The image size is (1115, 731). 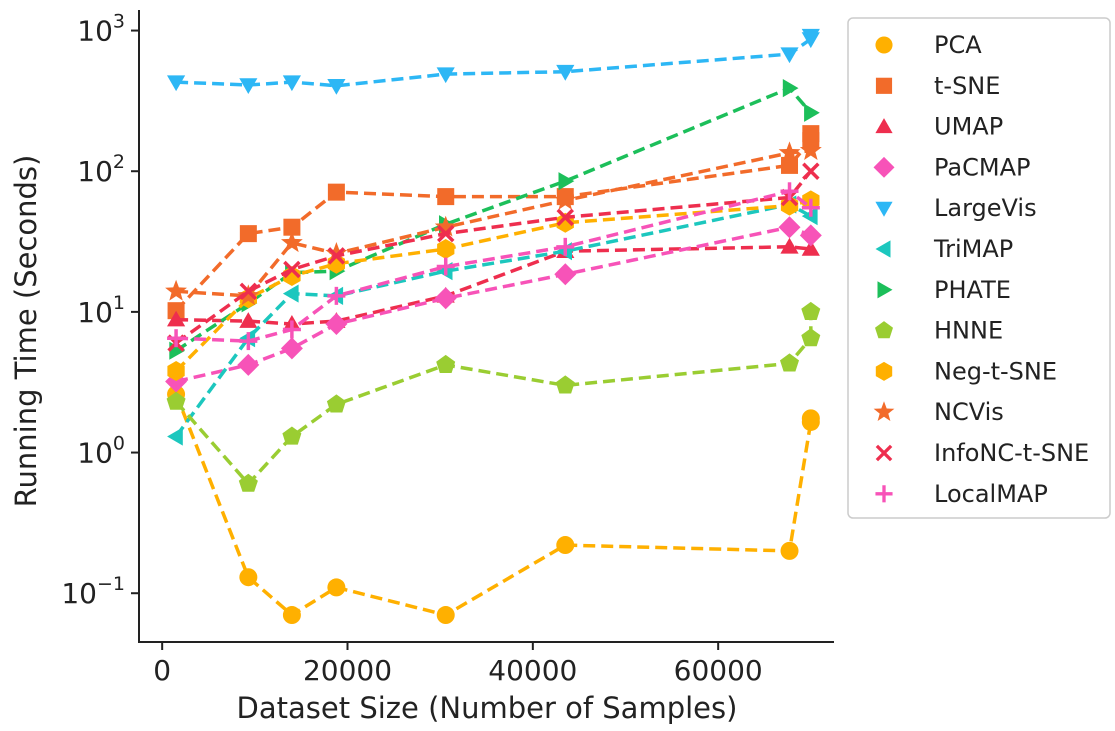 What do you see at coordinates (884, 411) in the screenshot?
I see `legend-marker-ncvis` at bounding box center [884, 411].